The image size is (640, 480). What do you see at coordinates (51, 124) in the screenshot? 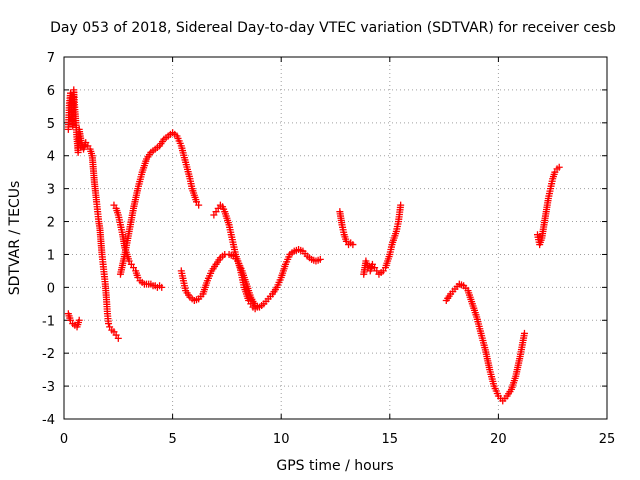
I see `y-tick-label: 5` at bounding box center [51, 124].